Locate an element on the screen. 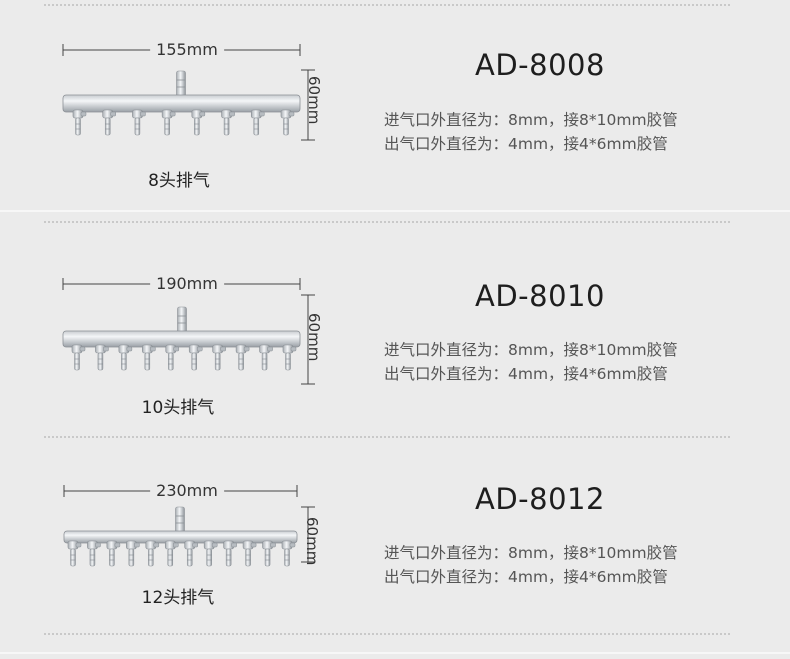 This screenshot has height=659, width=790. model-number: AD-8010 is located at coordinates (540, 296).